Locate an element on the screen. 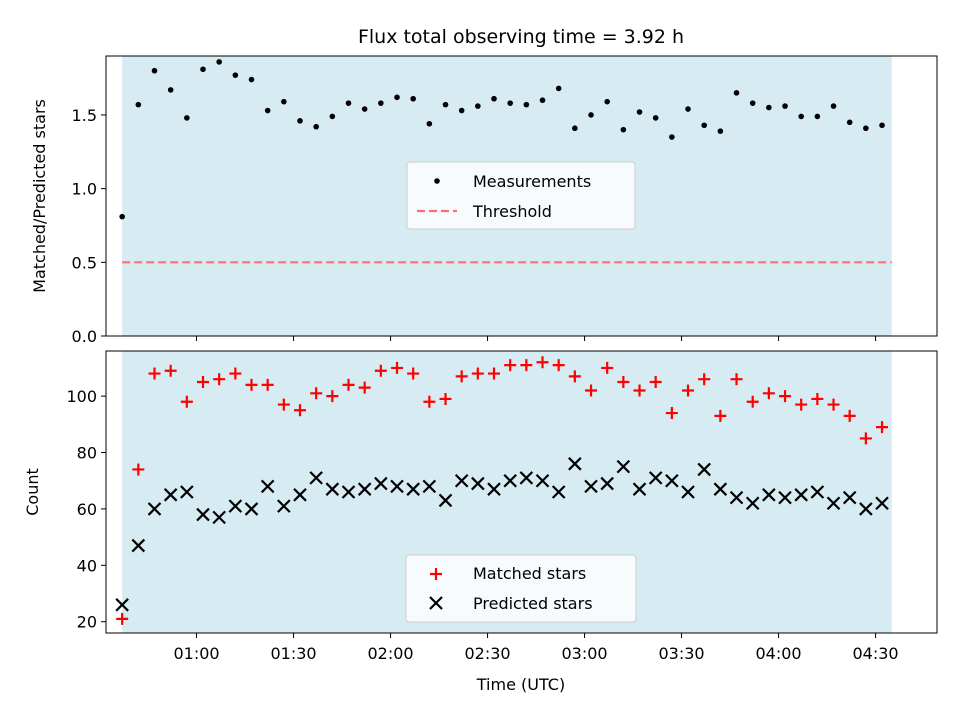 This screenshot has width=960, height=720. legend-threshold-label: Threshold is located at coordinates (512, 211).